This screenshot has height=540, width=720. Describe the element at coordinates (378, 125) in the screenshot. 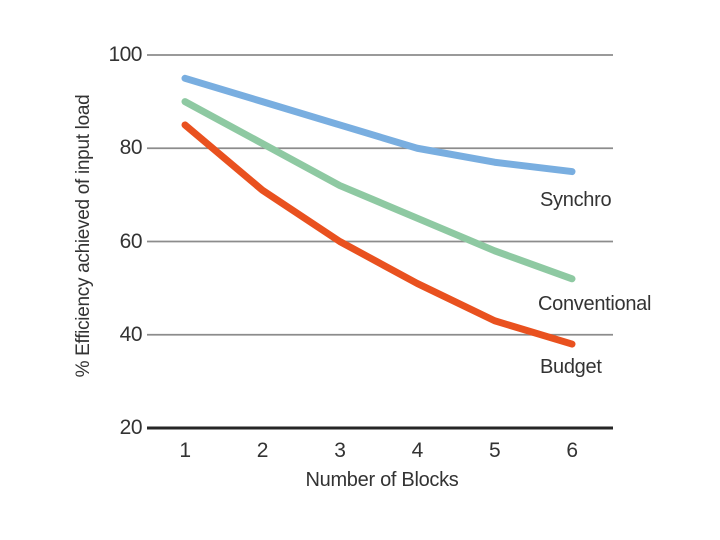

I see `series-line-synchro` at that location.